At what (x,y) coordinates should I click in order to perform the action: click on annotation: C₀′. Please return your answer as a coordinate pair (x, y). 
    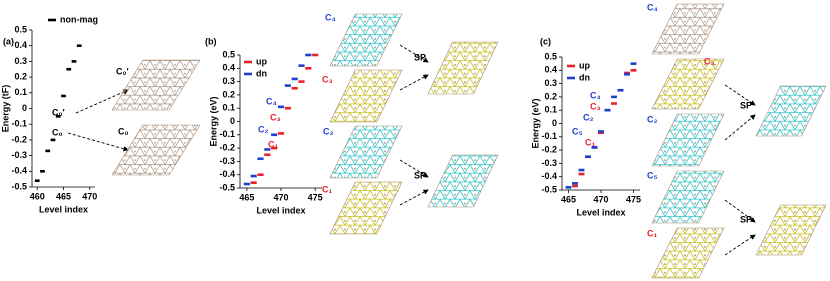
    Looking at the image, I should click on (58, 112).